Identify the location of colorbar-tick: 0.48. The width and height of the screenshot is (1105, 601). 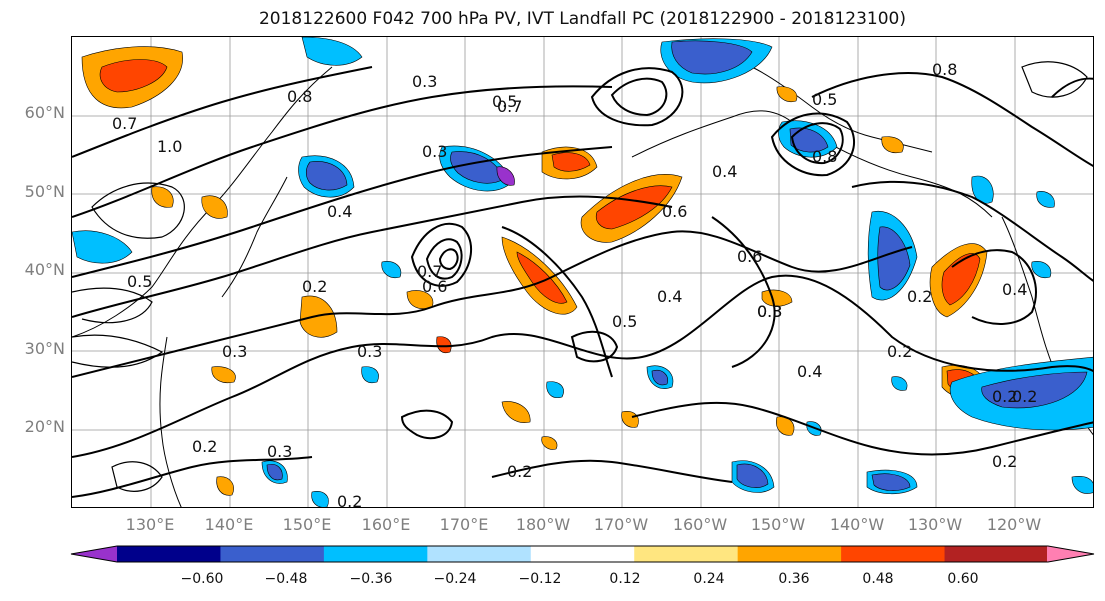
(878, 579).